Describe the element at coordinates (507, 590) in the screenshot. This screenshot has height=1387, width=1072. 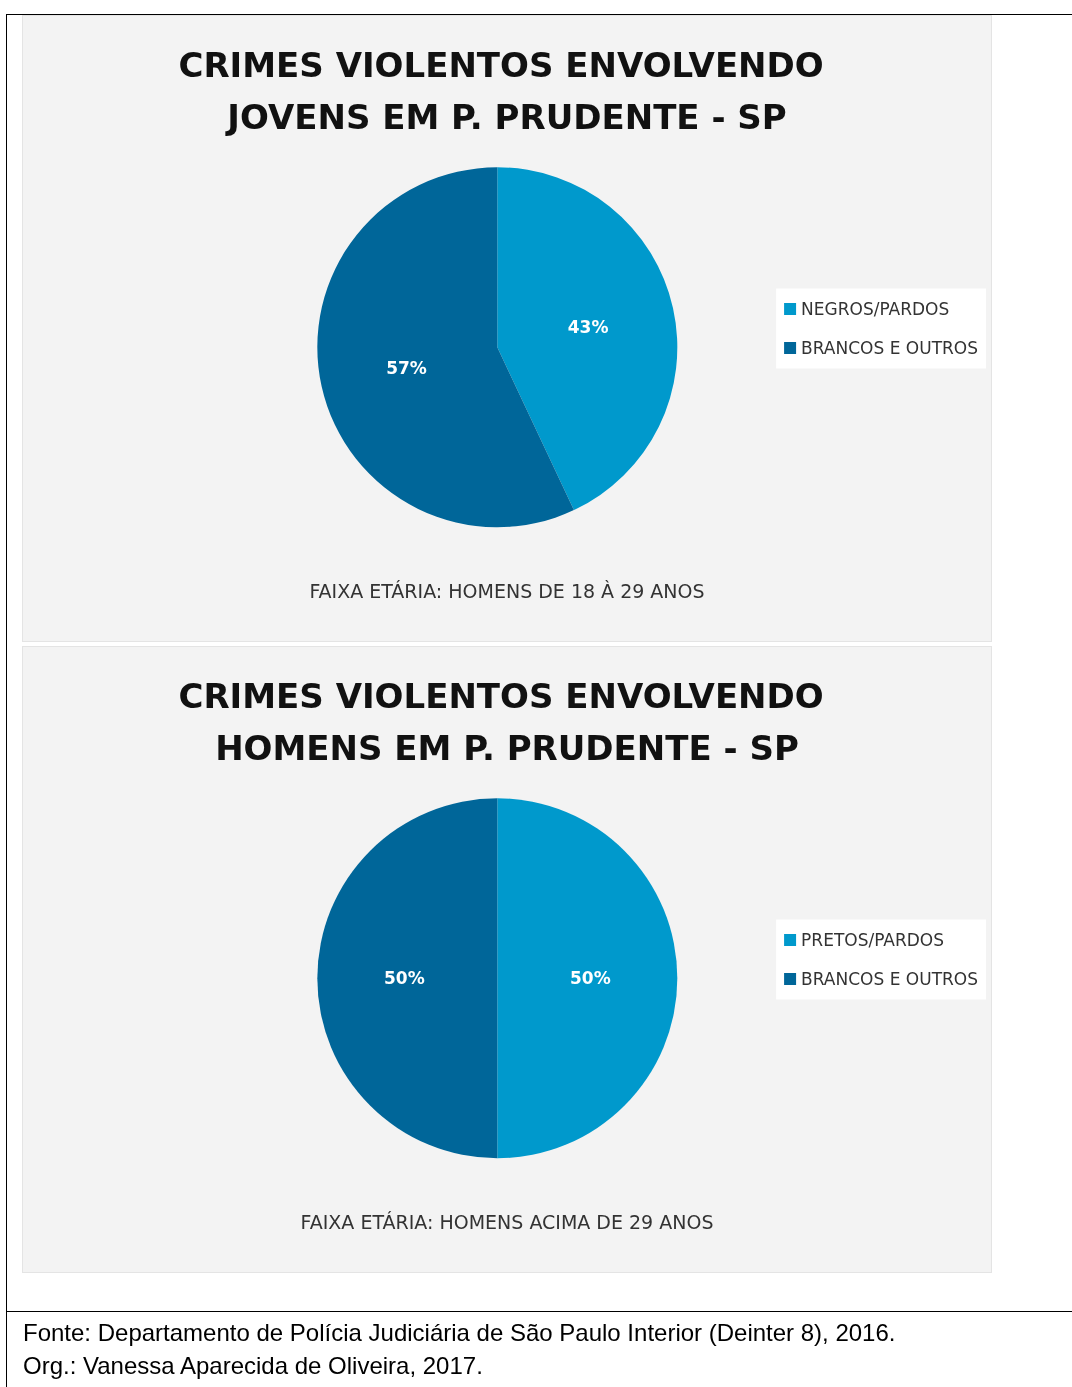
I see `text: FAIXA ETÁRIA: HOMENS DE 18 À 29 ANOS` at that location.